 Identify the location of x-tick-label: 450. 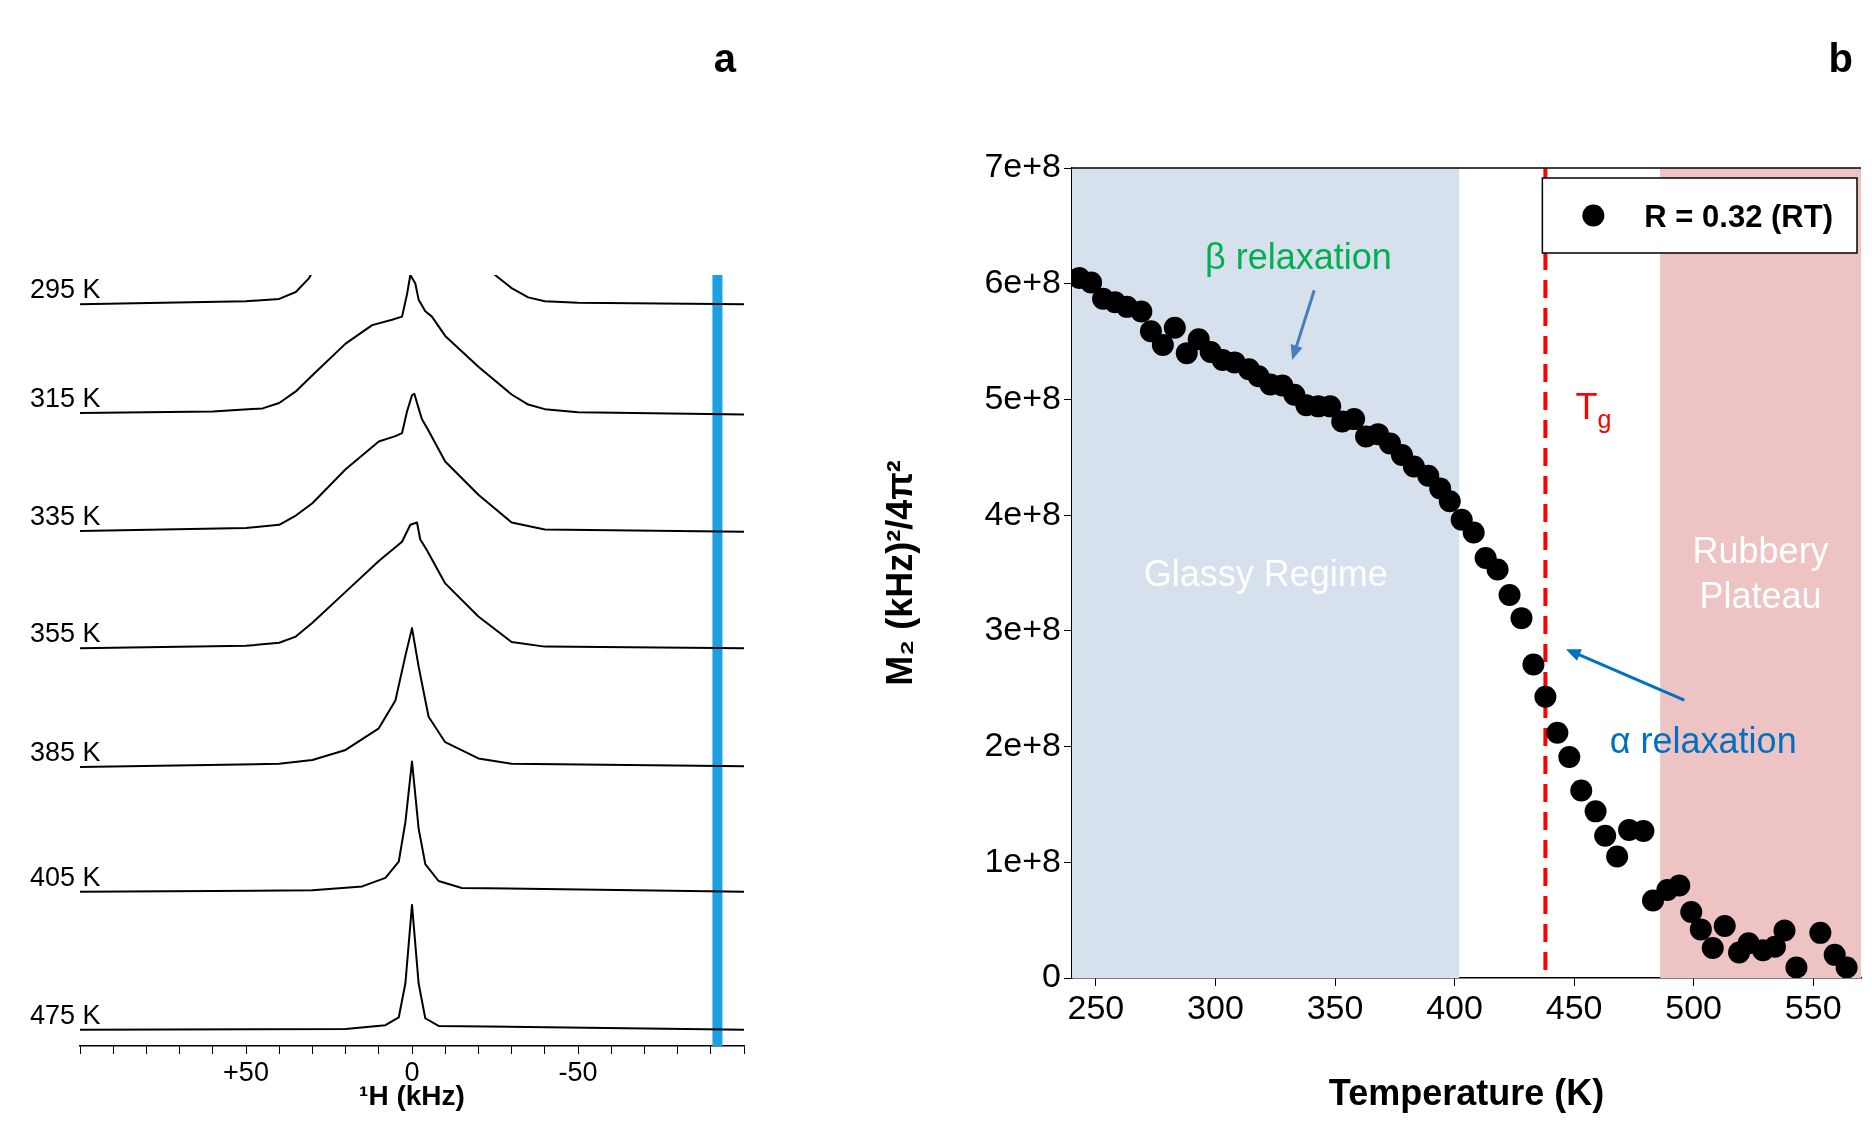
(1574, 1006).